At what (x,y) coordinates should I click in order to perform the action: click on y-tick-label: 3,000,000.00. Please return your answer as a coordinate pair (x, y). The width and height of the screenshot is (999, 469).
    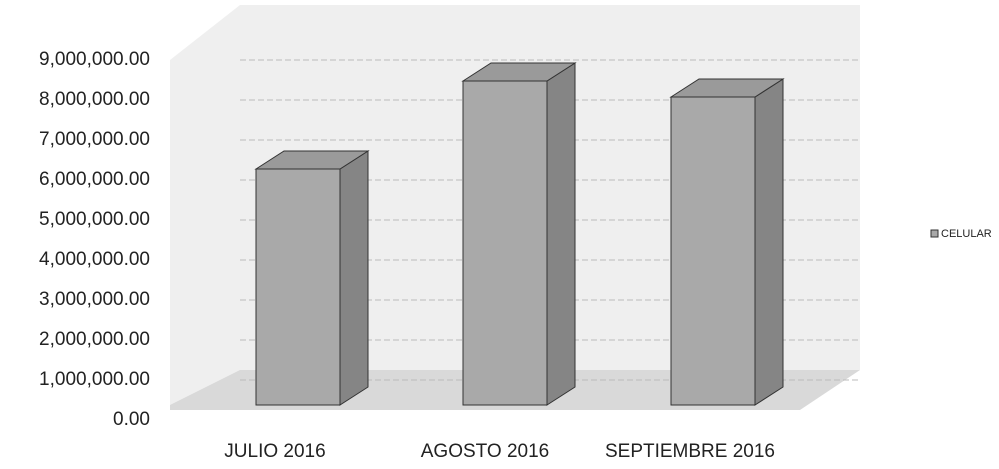
    Looking at the image, I should click on (94, 299).